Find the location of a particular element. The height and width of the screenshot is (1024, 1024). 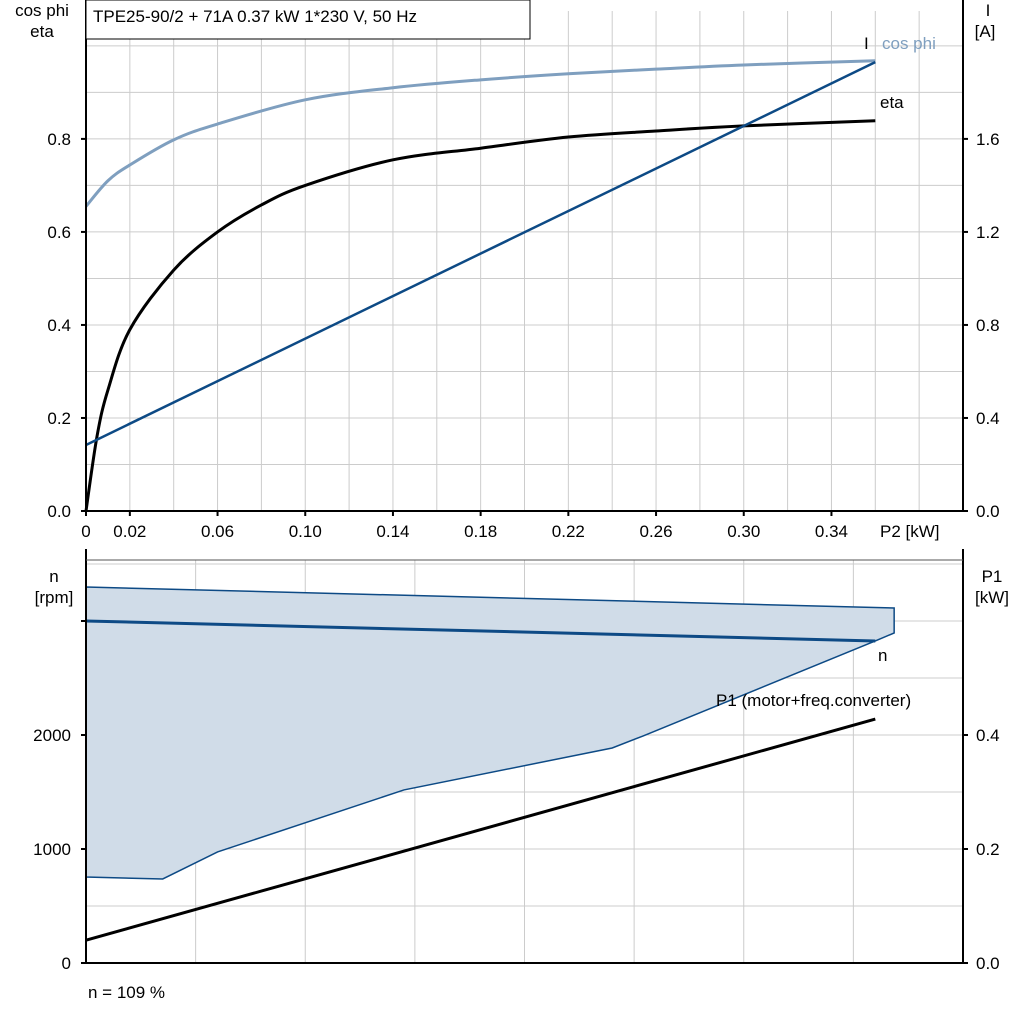

x-tick-label: 0 is located at coordinates (85, 531).